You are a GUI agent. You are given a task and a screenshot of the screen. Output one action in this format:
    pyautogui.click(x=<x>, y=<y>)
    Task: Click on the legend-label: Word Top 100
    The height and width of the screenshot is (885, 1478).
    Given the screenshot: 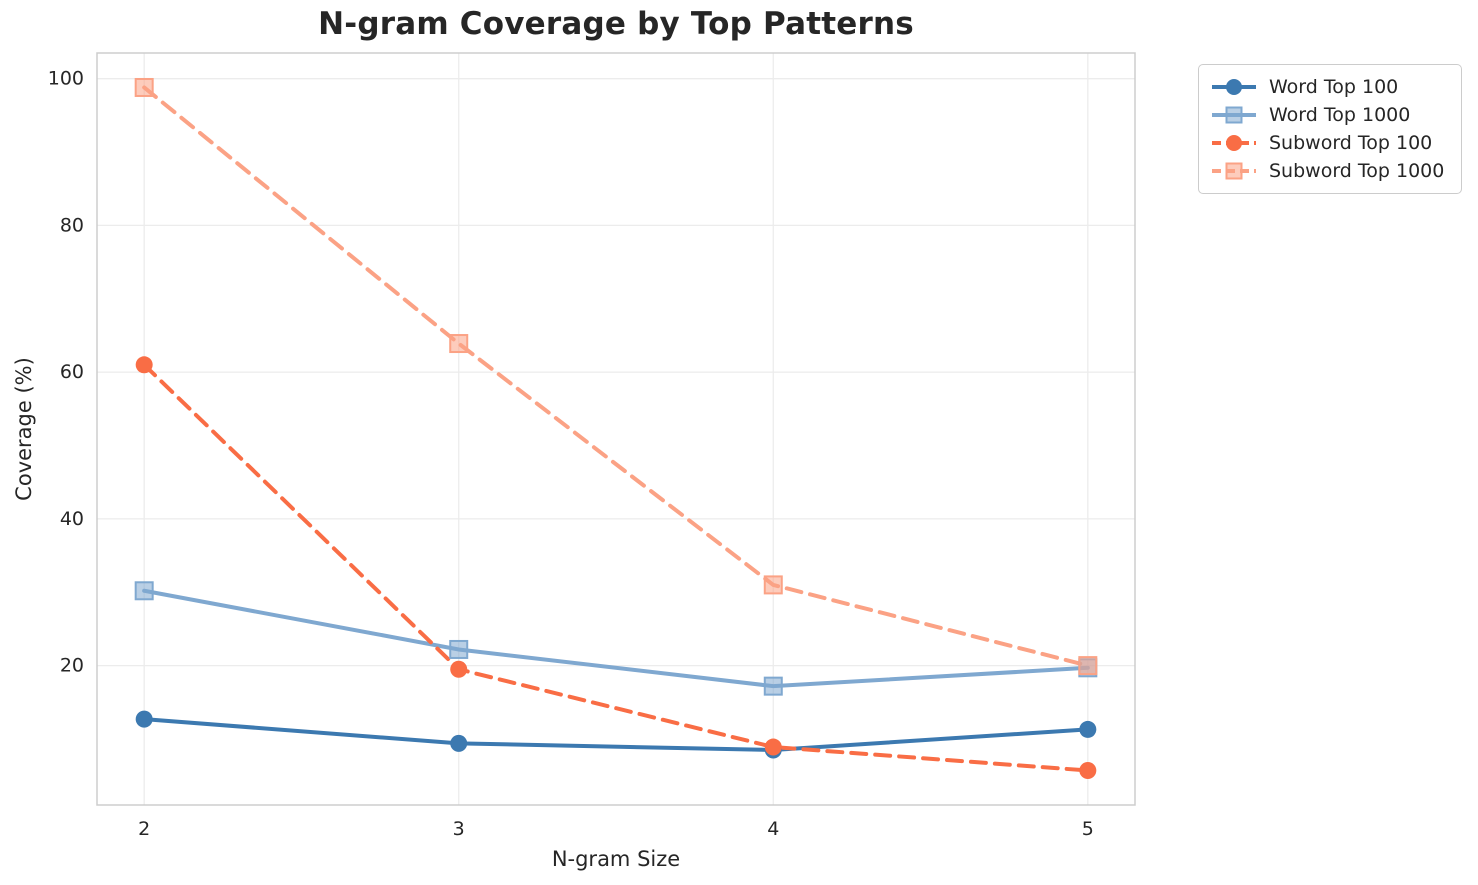 What is the action you would take?
    pyautogui.click(x=1334, y=87)
    